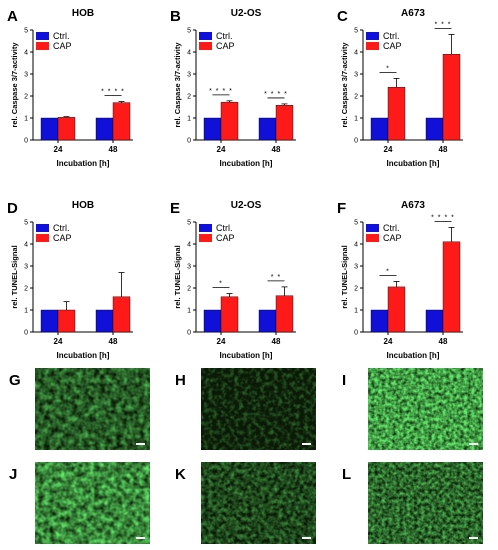 The height and width of the screenshot is (550, 498). What do you see at coordinates (175, 208) in the screenshot?
I see `panel-label: E` at bounding box center [175, 208].